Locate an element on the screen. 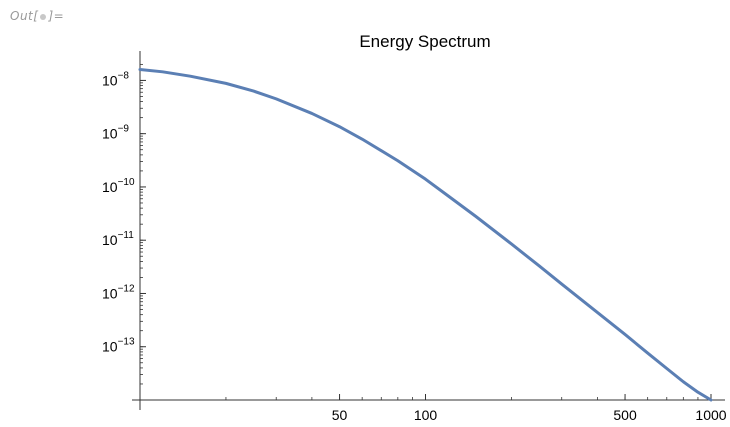  y-tick-label: 10⁻¹⁰ is located at coordinates (118, 186).